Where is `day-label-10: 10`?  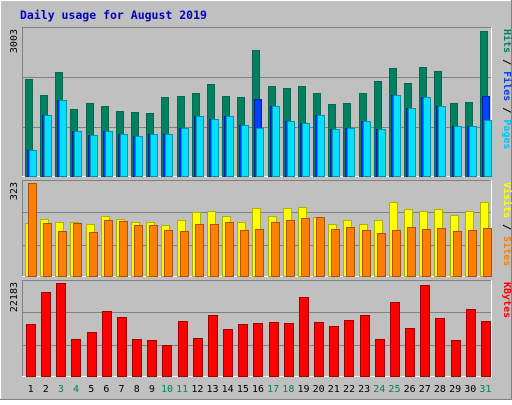
day-label-10: 10 is located at coordinates (167, 389).